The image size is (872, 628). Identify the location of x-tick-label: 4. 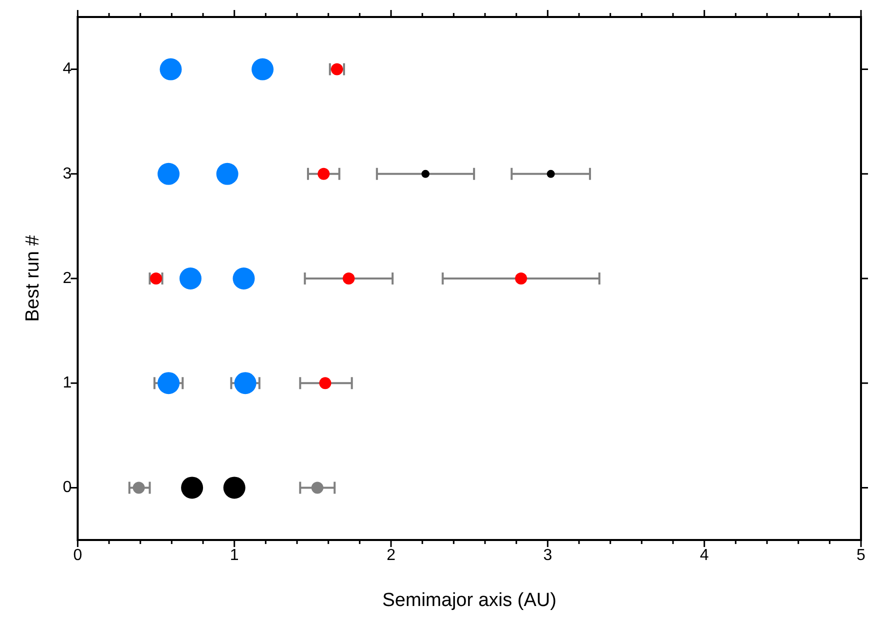
(704, 555).